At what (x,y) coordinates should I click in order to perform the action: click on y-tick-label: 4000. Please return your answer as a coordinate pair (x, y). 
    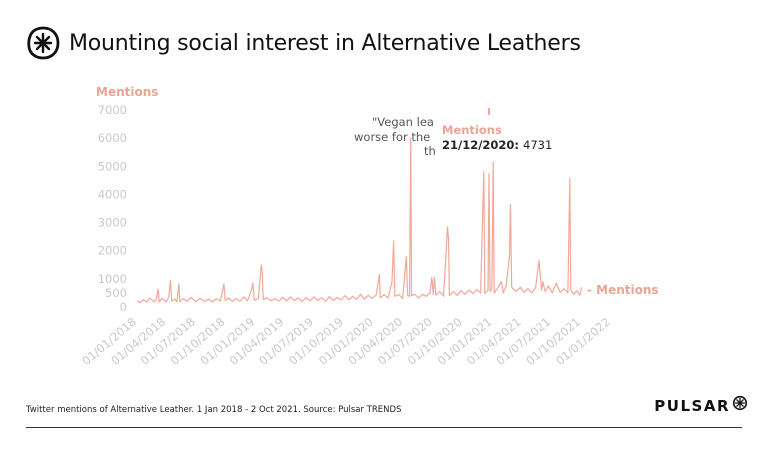
    Looking at the image, I should click on (112, 194).